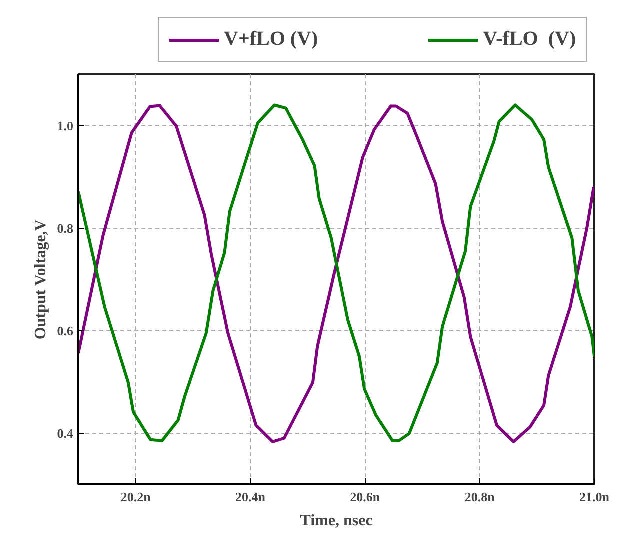 The height and width of the screenshot is (552, 624). I want to click on y-tick-label: 0.6, so click(65, 330).